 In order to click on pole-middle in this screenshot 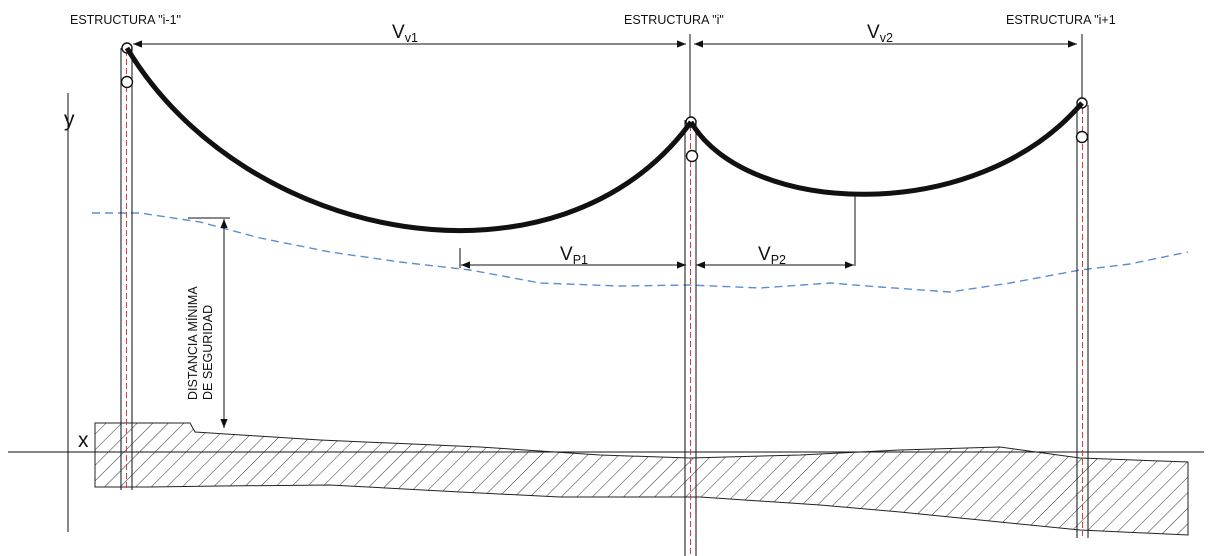, I will do `click(691, 295)`.